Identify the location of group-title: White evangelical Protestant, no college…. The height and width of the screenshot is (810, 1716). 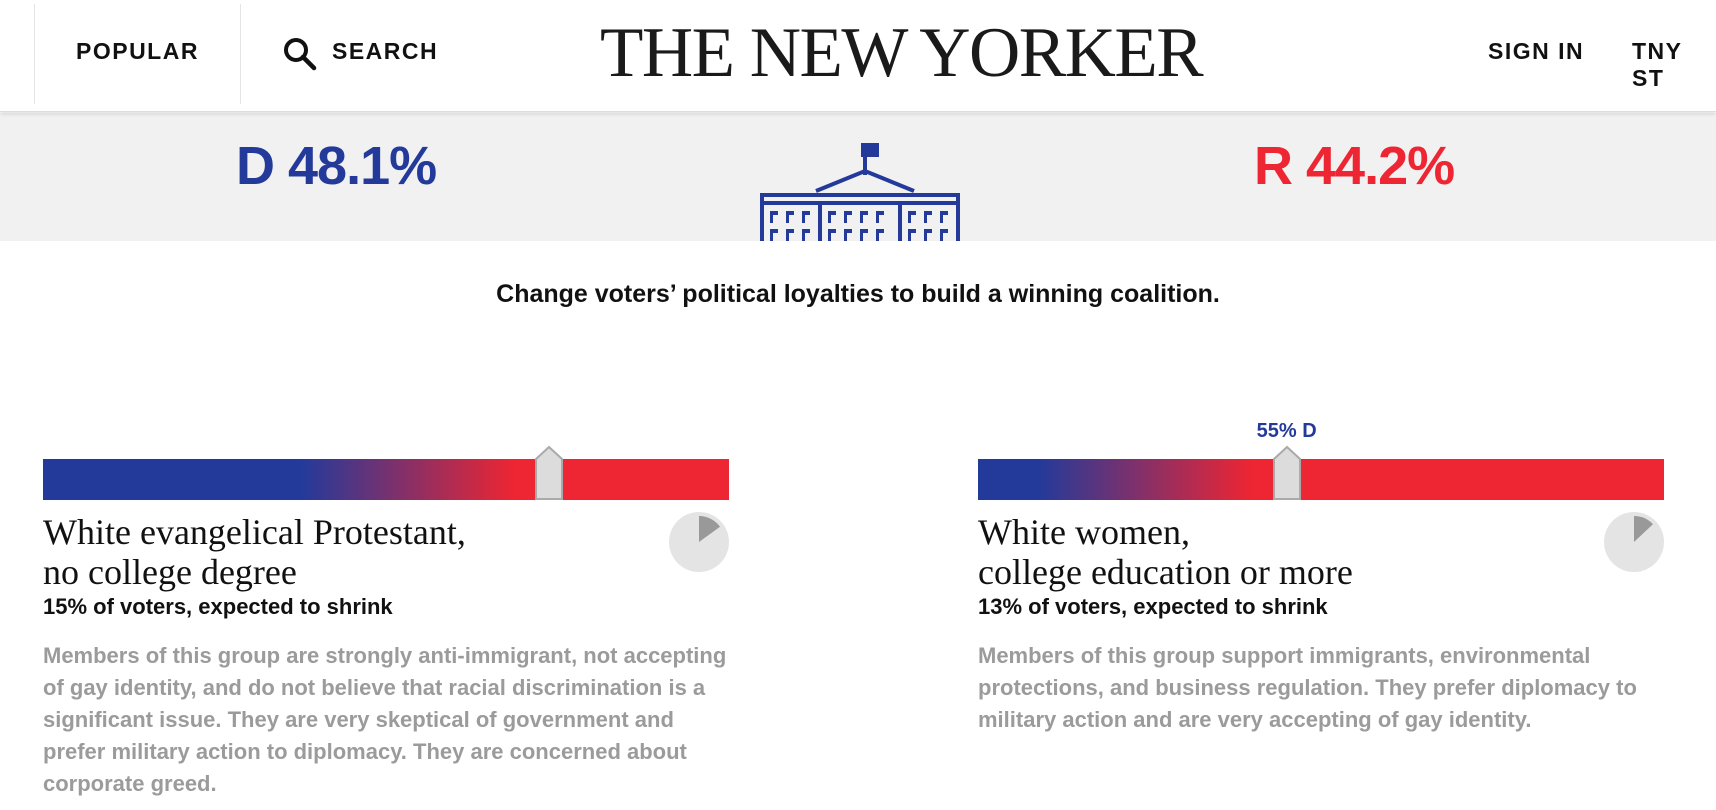
(254, 552).